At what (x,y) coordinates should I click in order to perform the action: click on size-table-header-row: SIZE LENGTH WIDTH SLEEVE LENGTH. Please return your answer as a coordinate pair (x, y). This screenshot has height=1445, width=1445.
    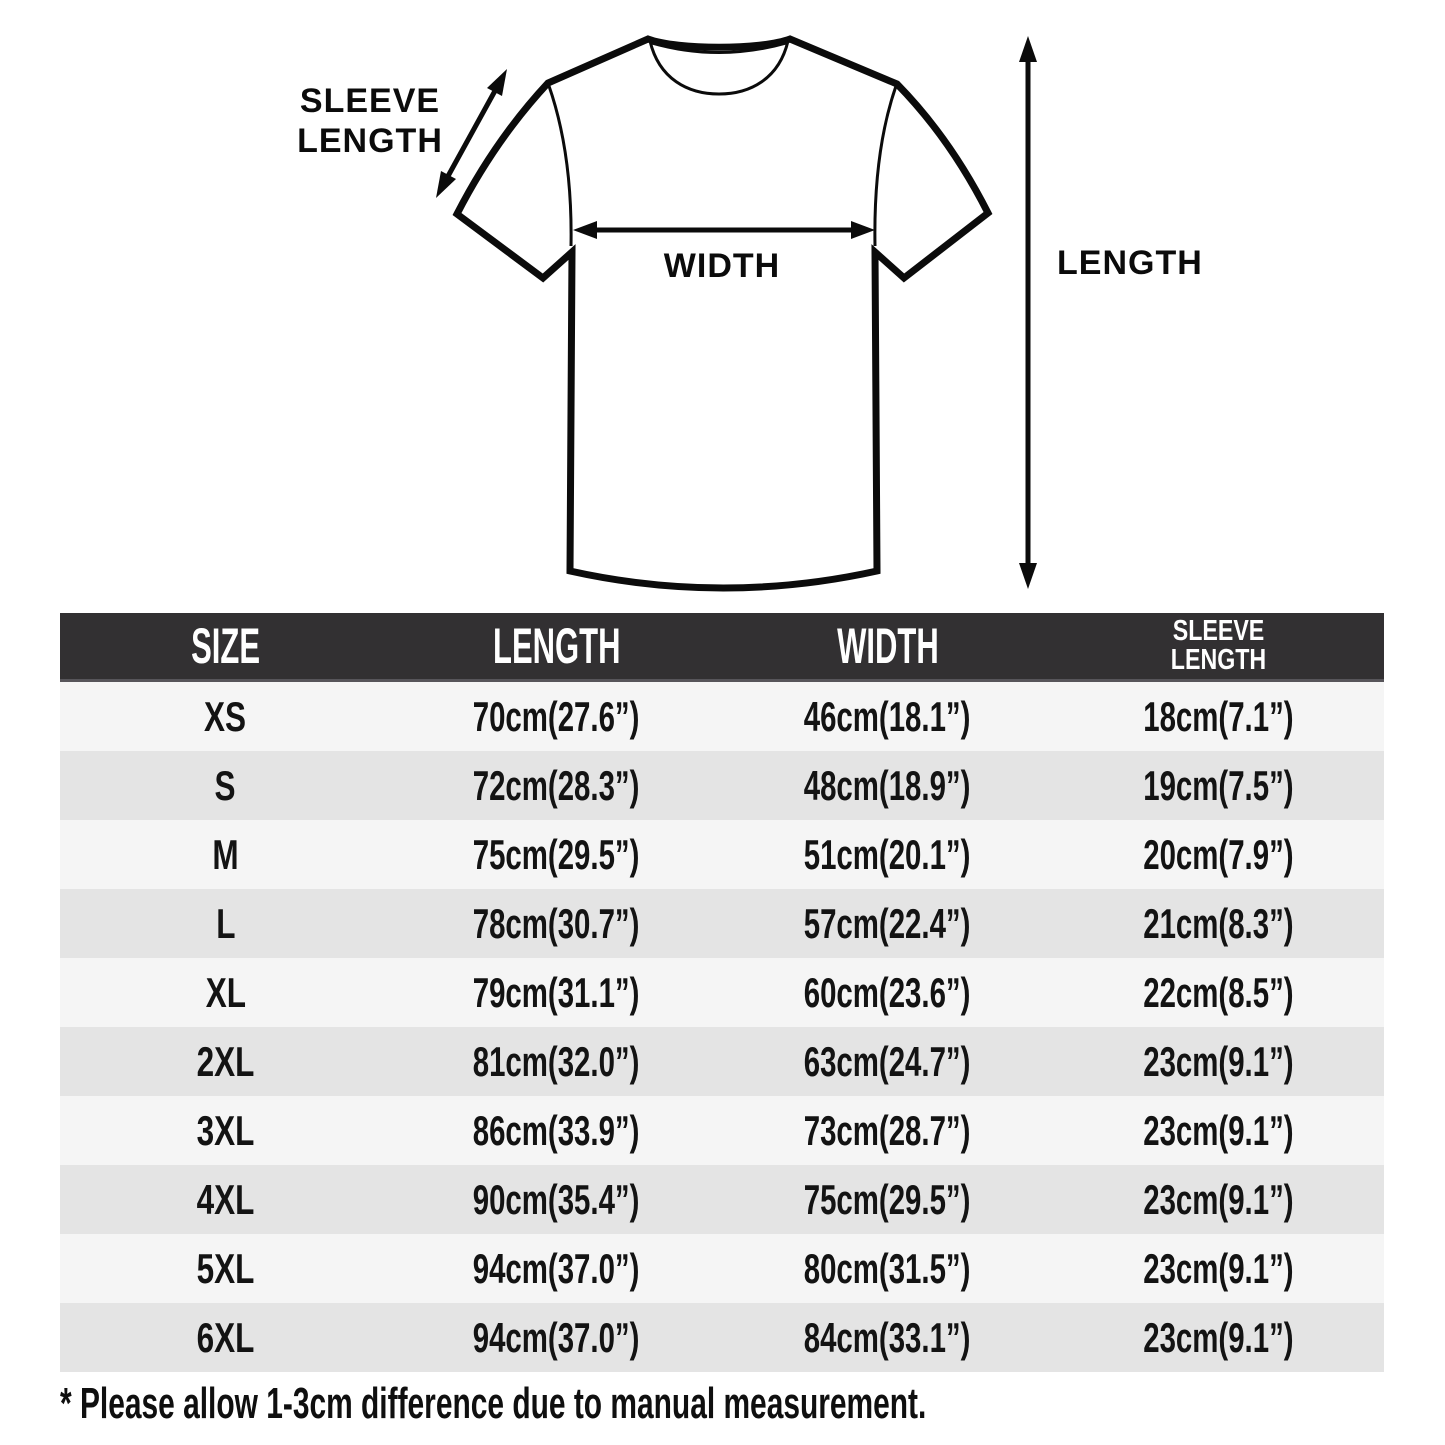
    Looking at the image, I should click on (722, 647).